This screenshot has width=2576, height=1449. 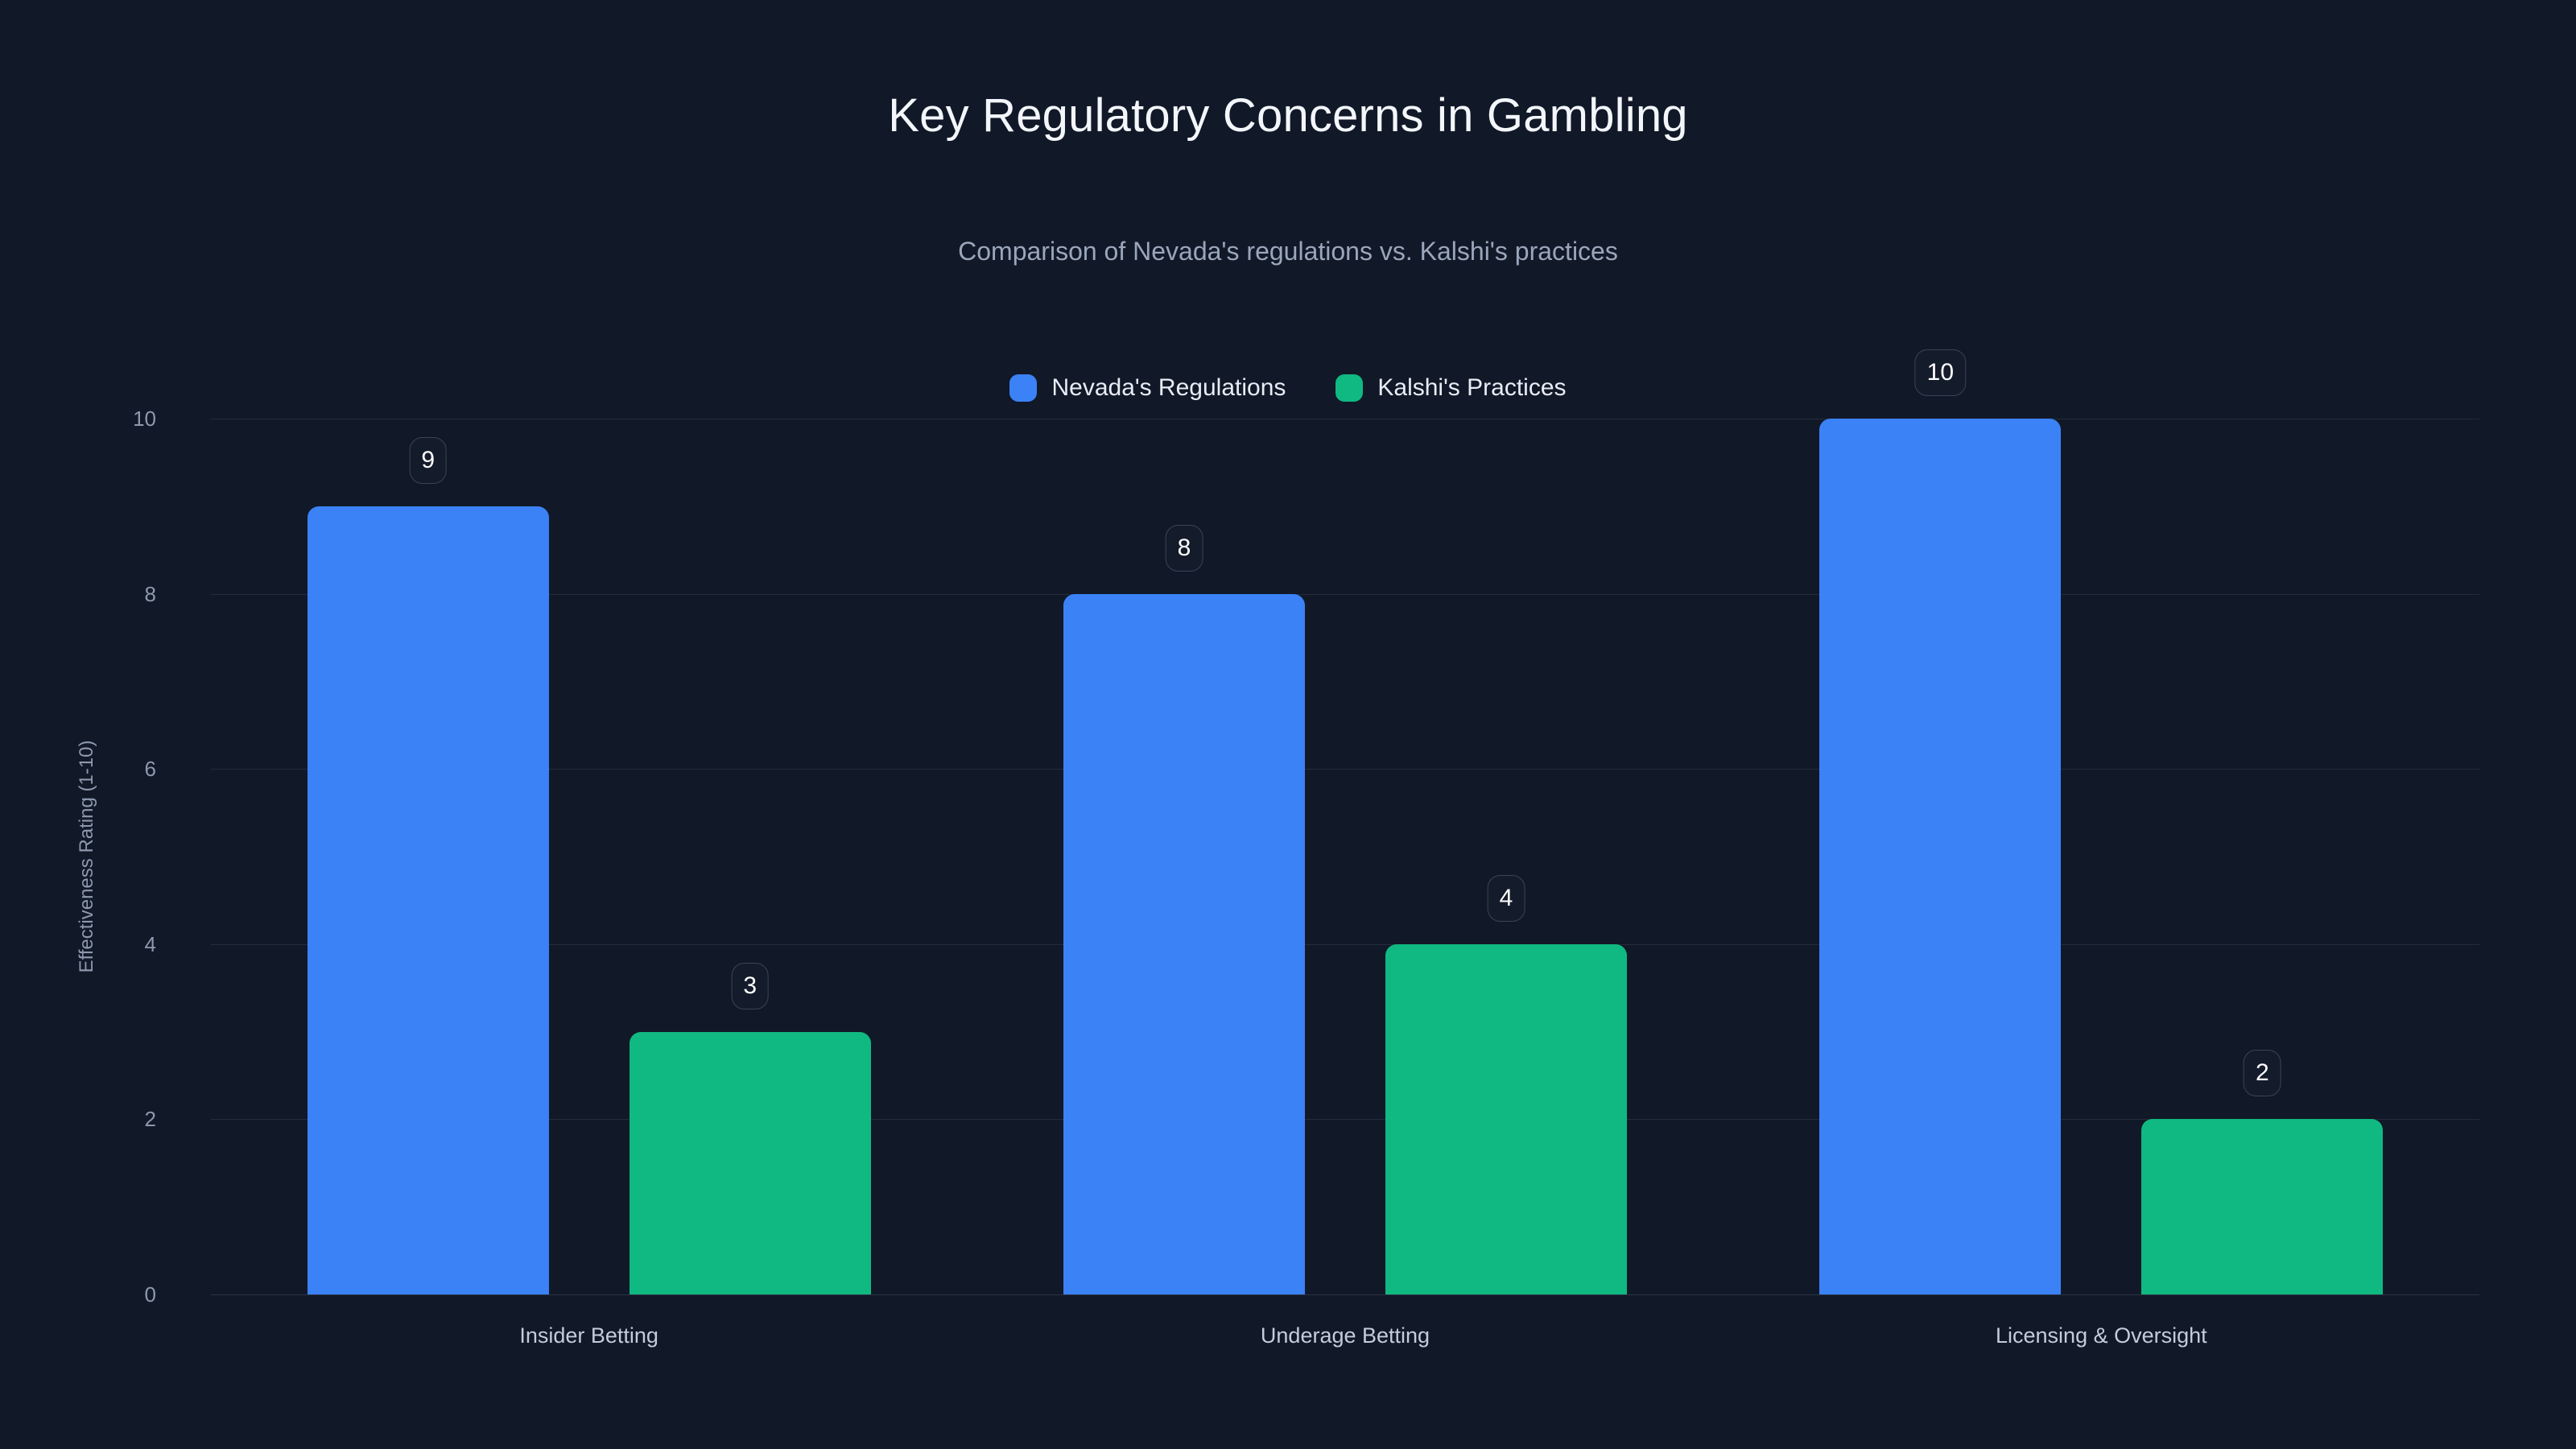 What do you see at coordinates (150, 593) in the screenshot?
I see `y-tick-label-8: 8` at bounding box center [150, 593].